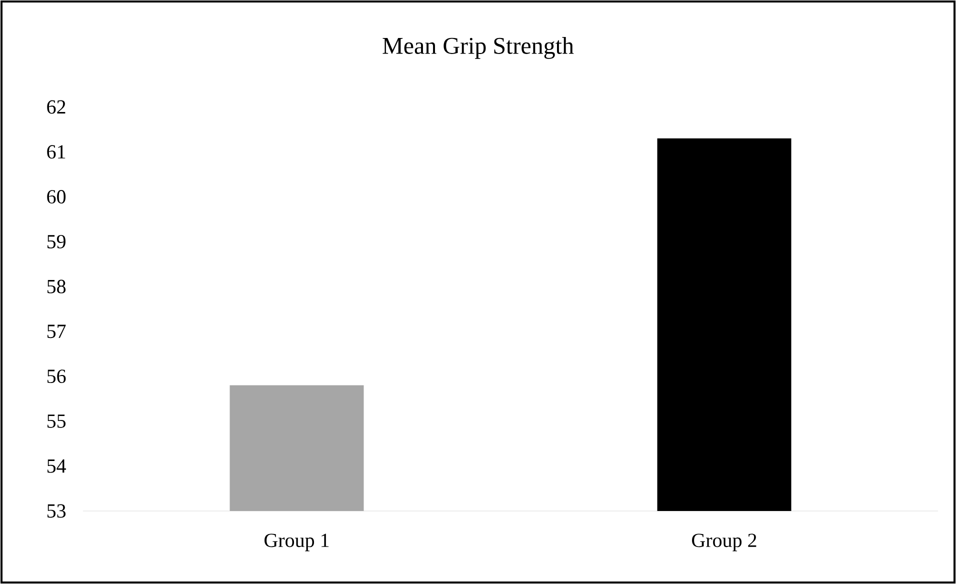  Describe the element at coordinates (478, 48) in the screenshot. I see `chart-title: Mean Grip Strength` at that location.